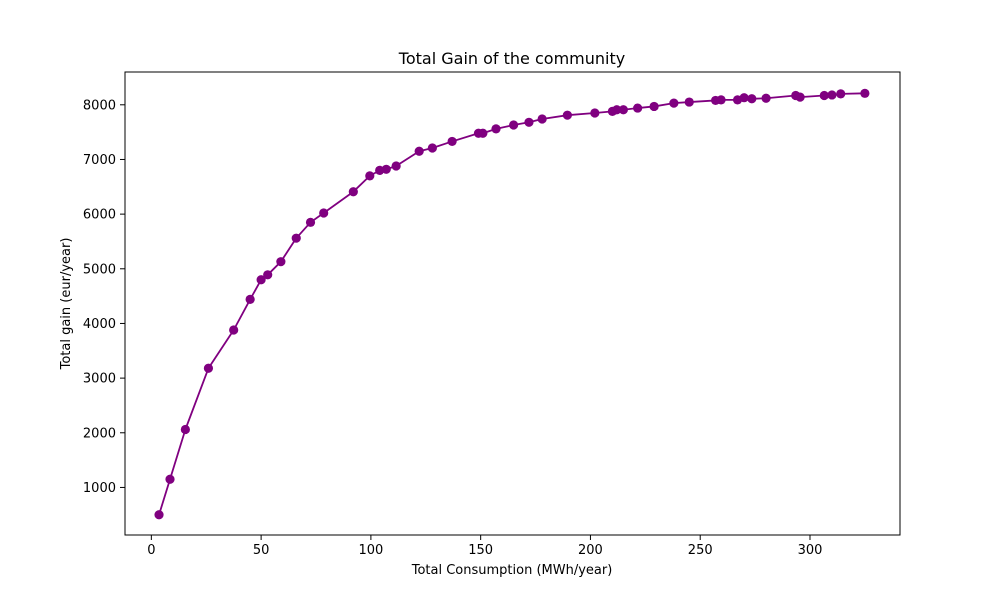  I want to click on y-tick-label: 6000, so click(99, 215).